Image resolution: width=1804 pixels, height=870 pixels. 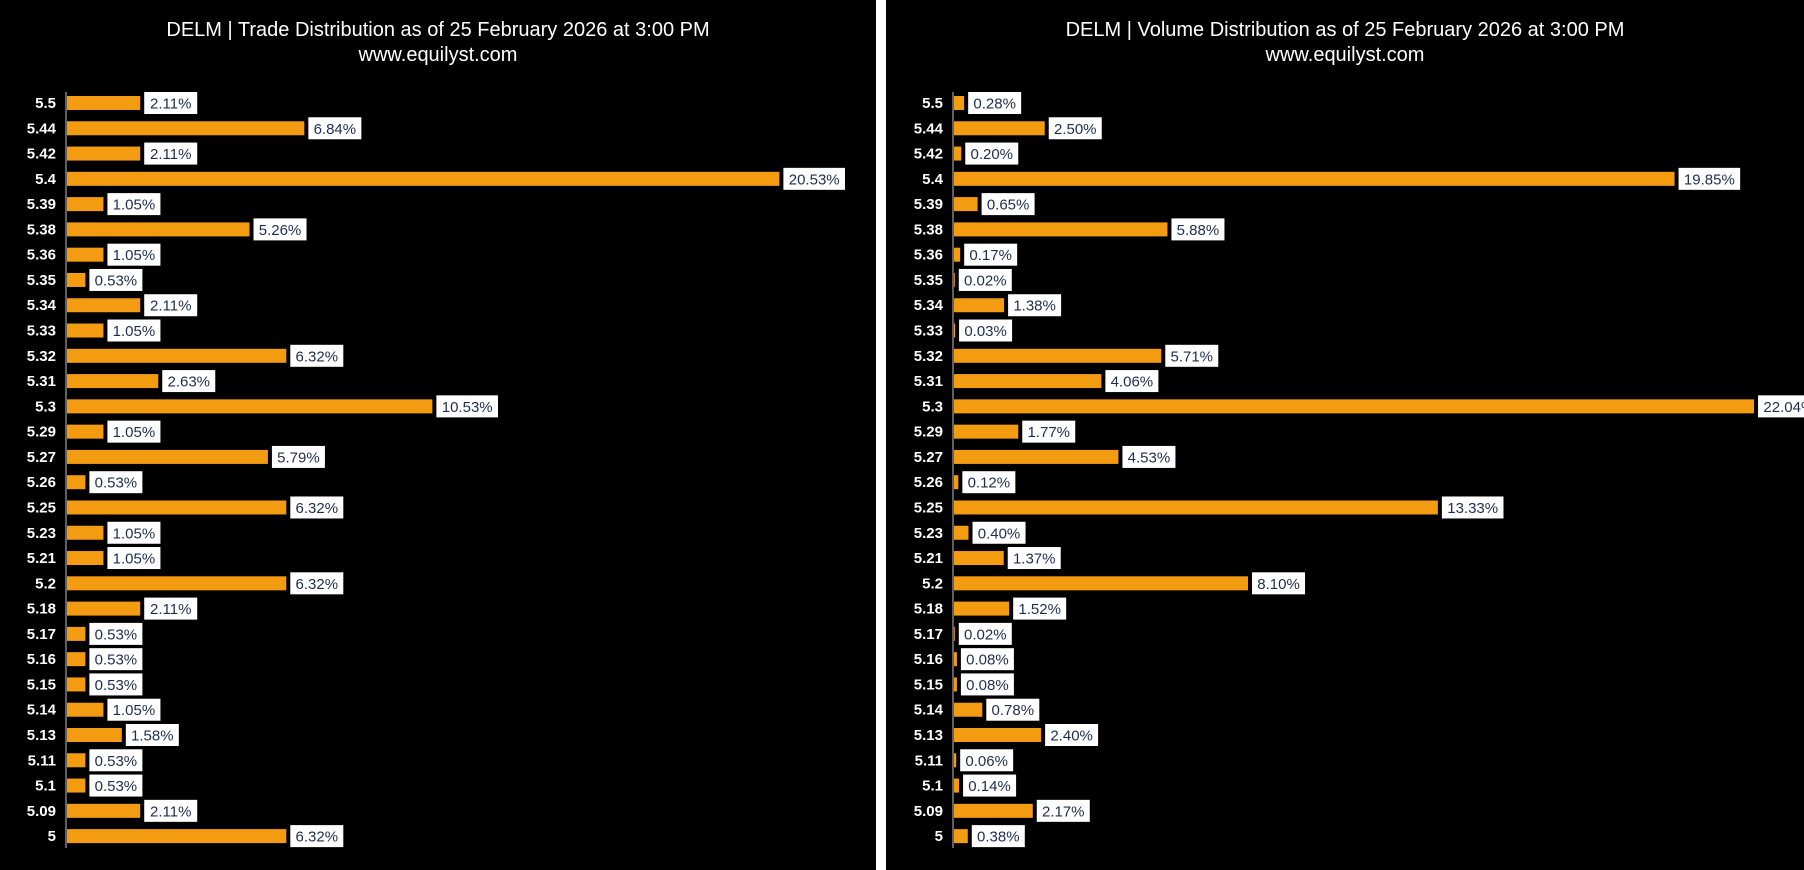 What do you see at coordinates (999, 533) in the screenshot?
I see `data-label: 0.40%` at bounding box center [999, 533].